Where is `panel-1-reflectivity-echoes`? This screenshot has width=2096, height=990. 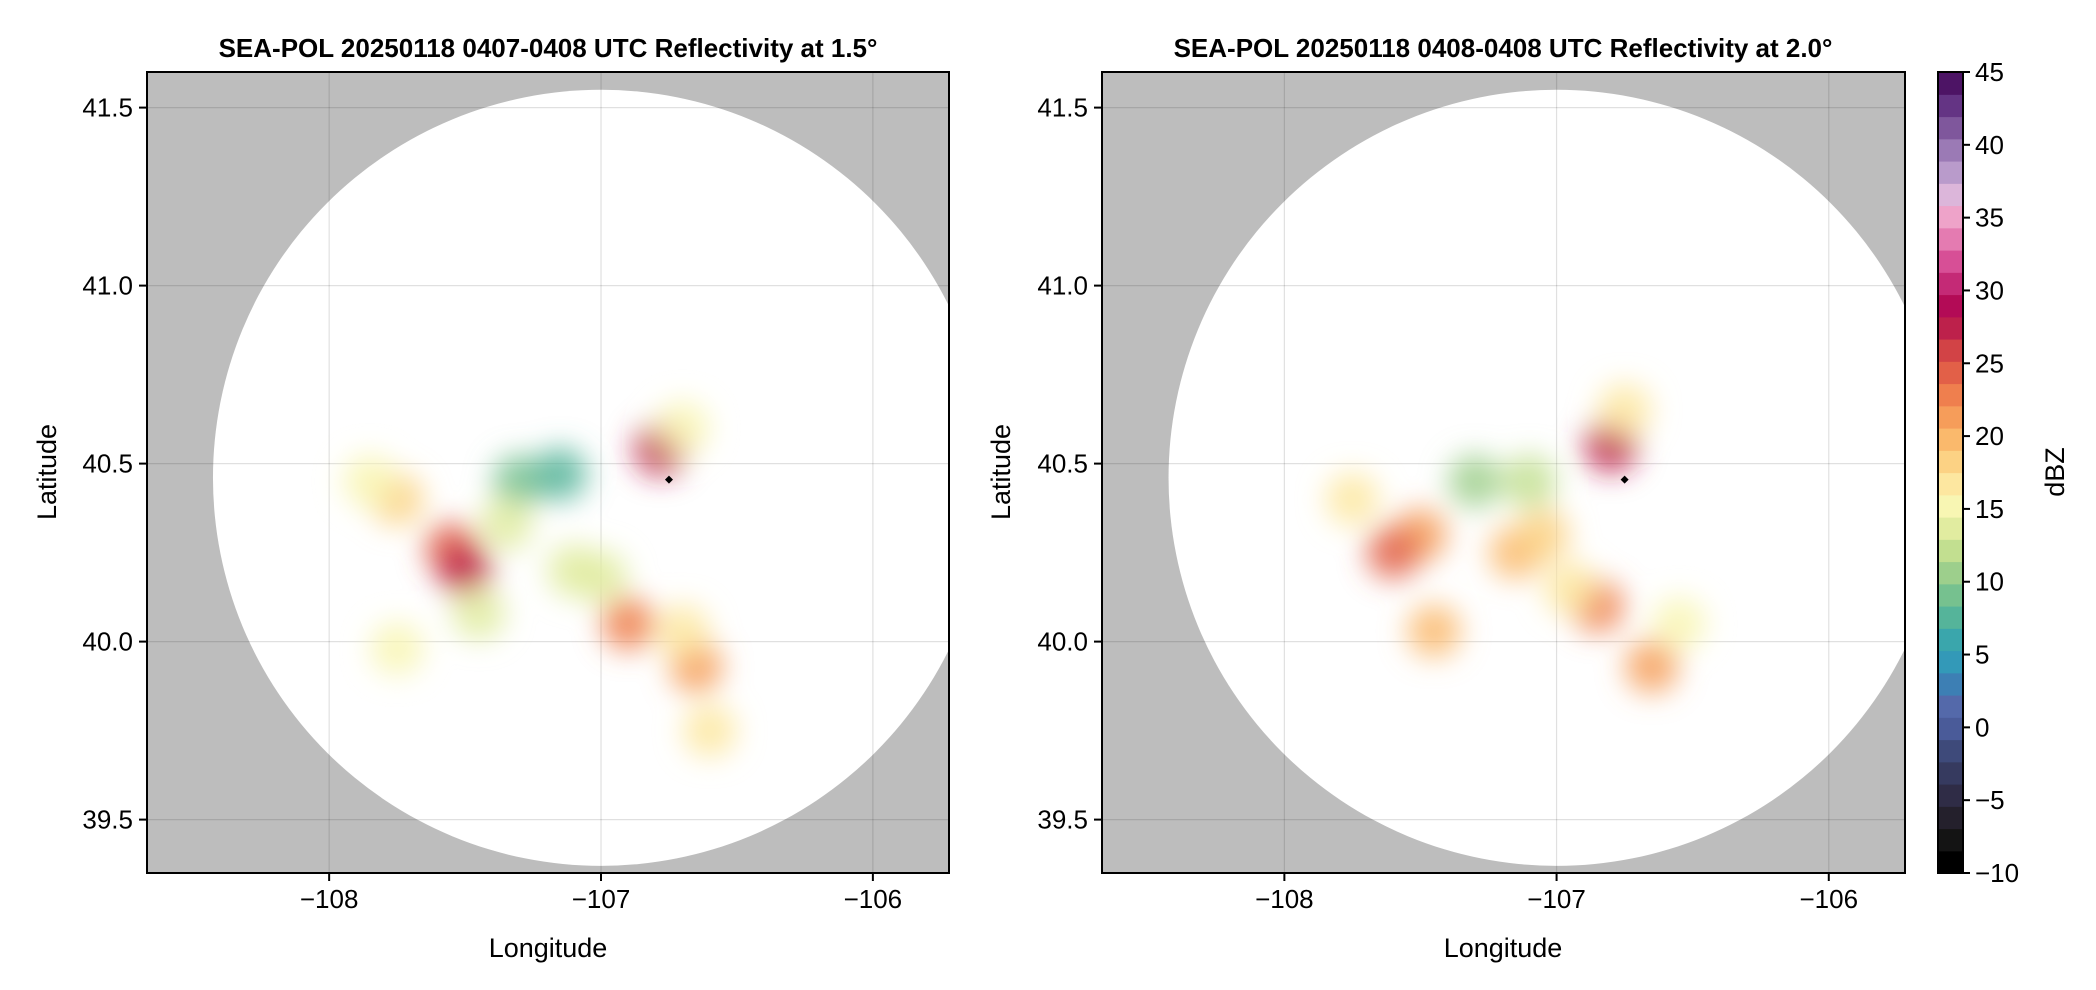 panel-1-reflectivity-echoes is located at coordinates (540, 579).